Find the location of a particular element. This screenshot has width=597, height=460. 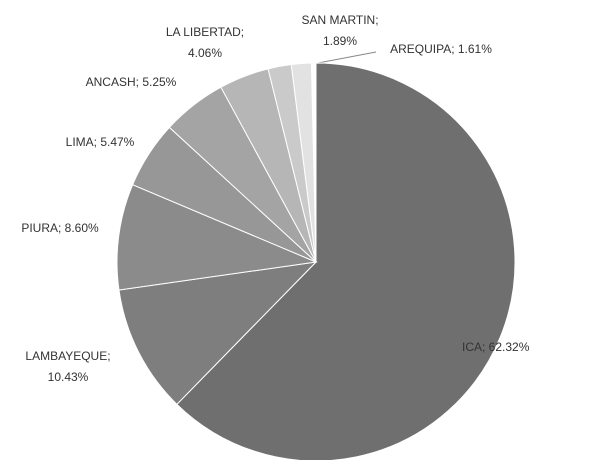

data-label-line: LIMA; 5.47% is located at coordinates (100, 142).